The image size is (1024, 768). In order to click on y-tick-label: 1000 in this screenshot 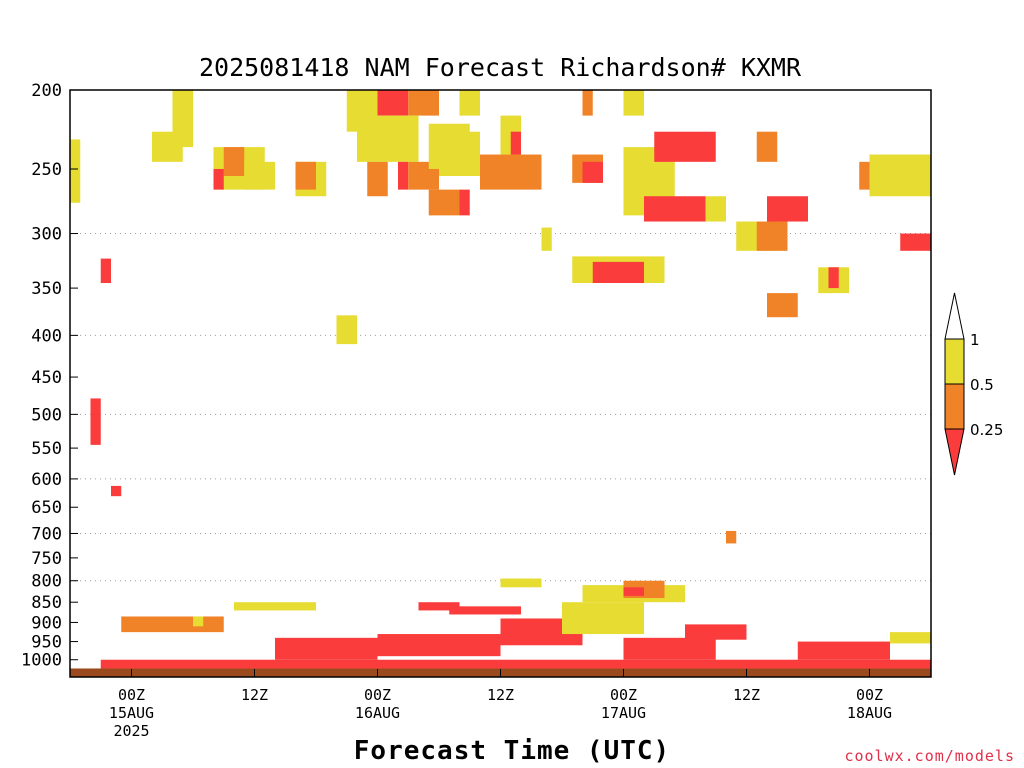, I will do `click(41, 661)`.